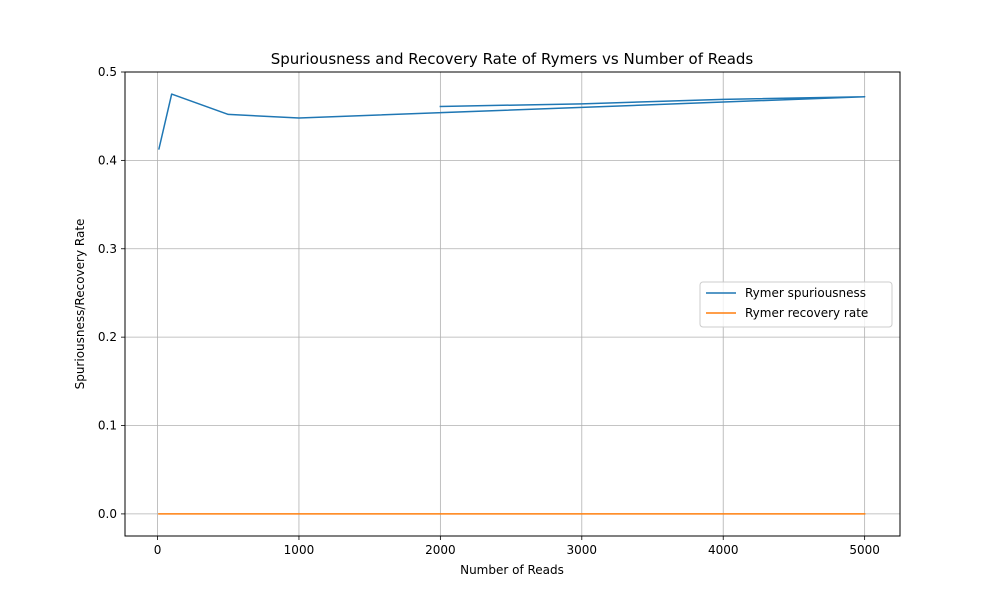 This screenshot has height=600, width=1000. What do you see at coordinates (512, 121) in the screenshot?
I see `series-line-spuriousness` at bounding box center [512, 121].